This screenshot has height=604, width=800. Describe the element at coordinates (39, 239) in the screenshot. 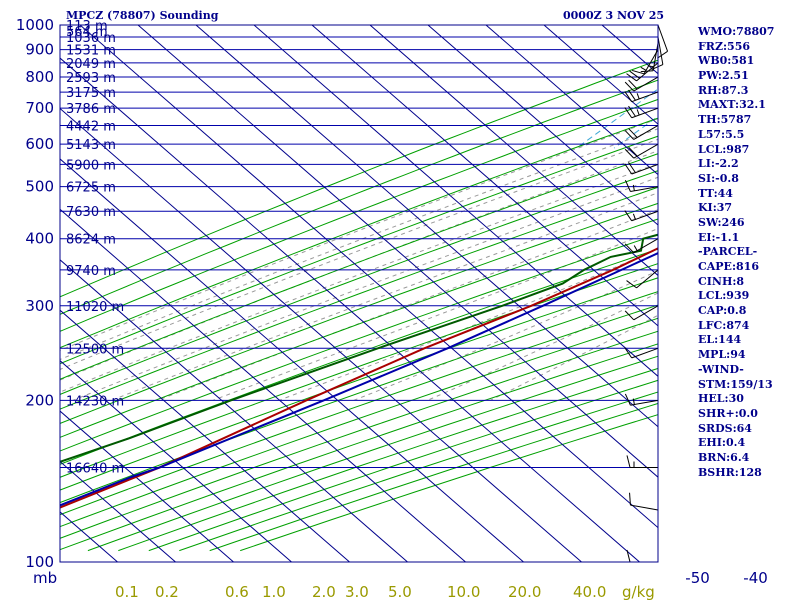

I see `pressure-label-400: 400` at that location.